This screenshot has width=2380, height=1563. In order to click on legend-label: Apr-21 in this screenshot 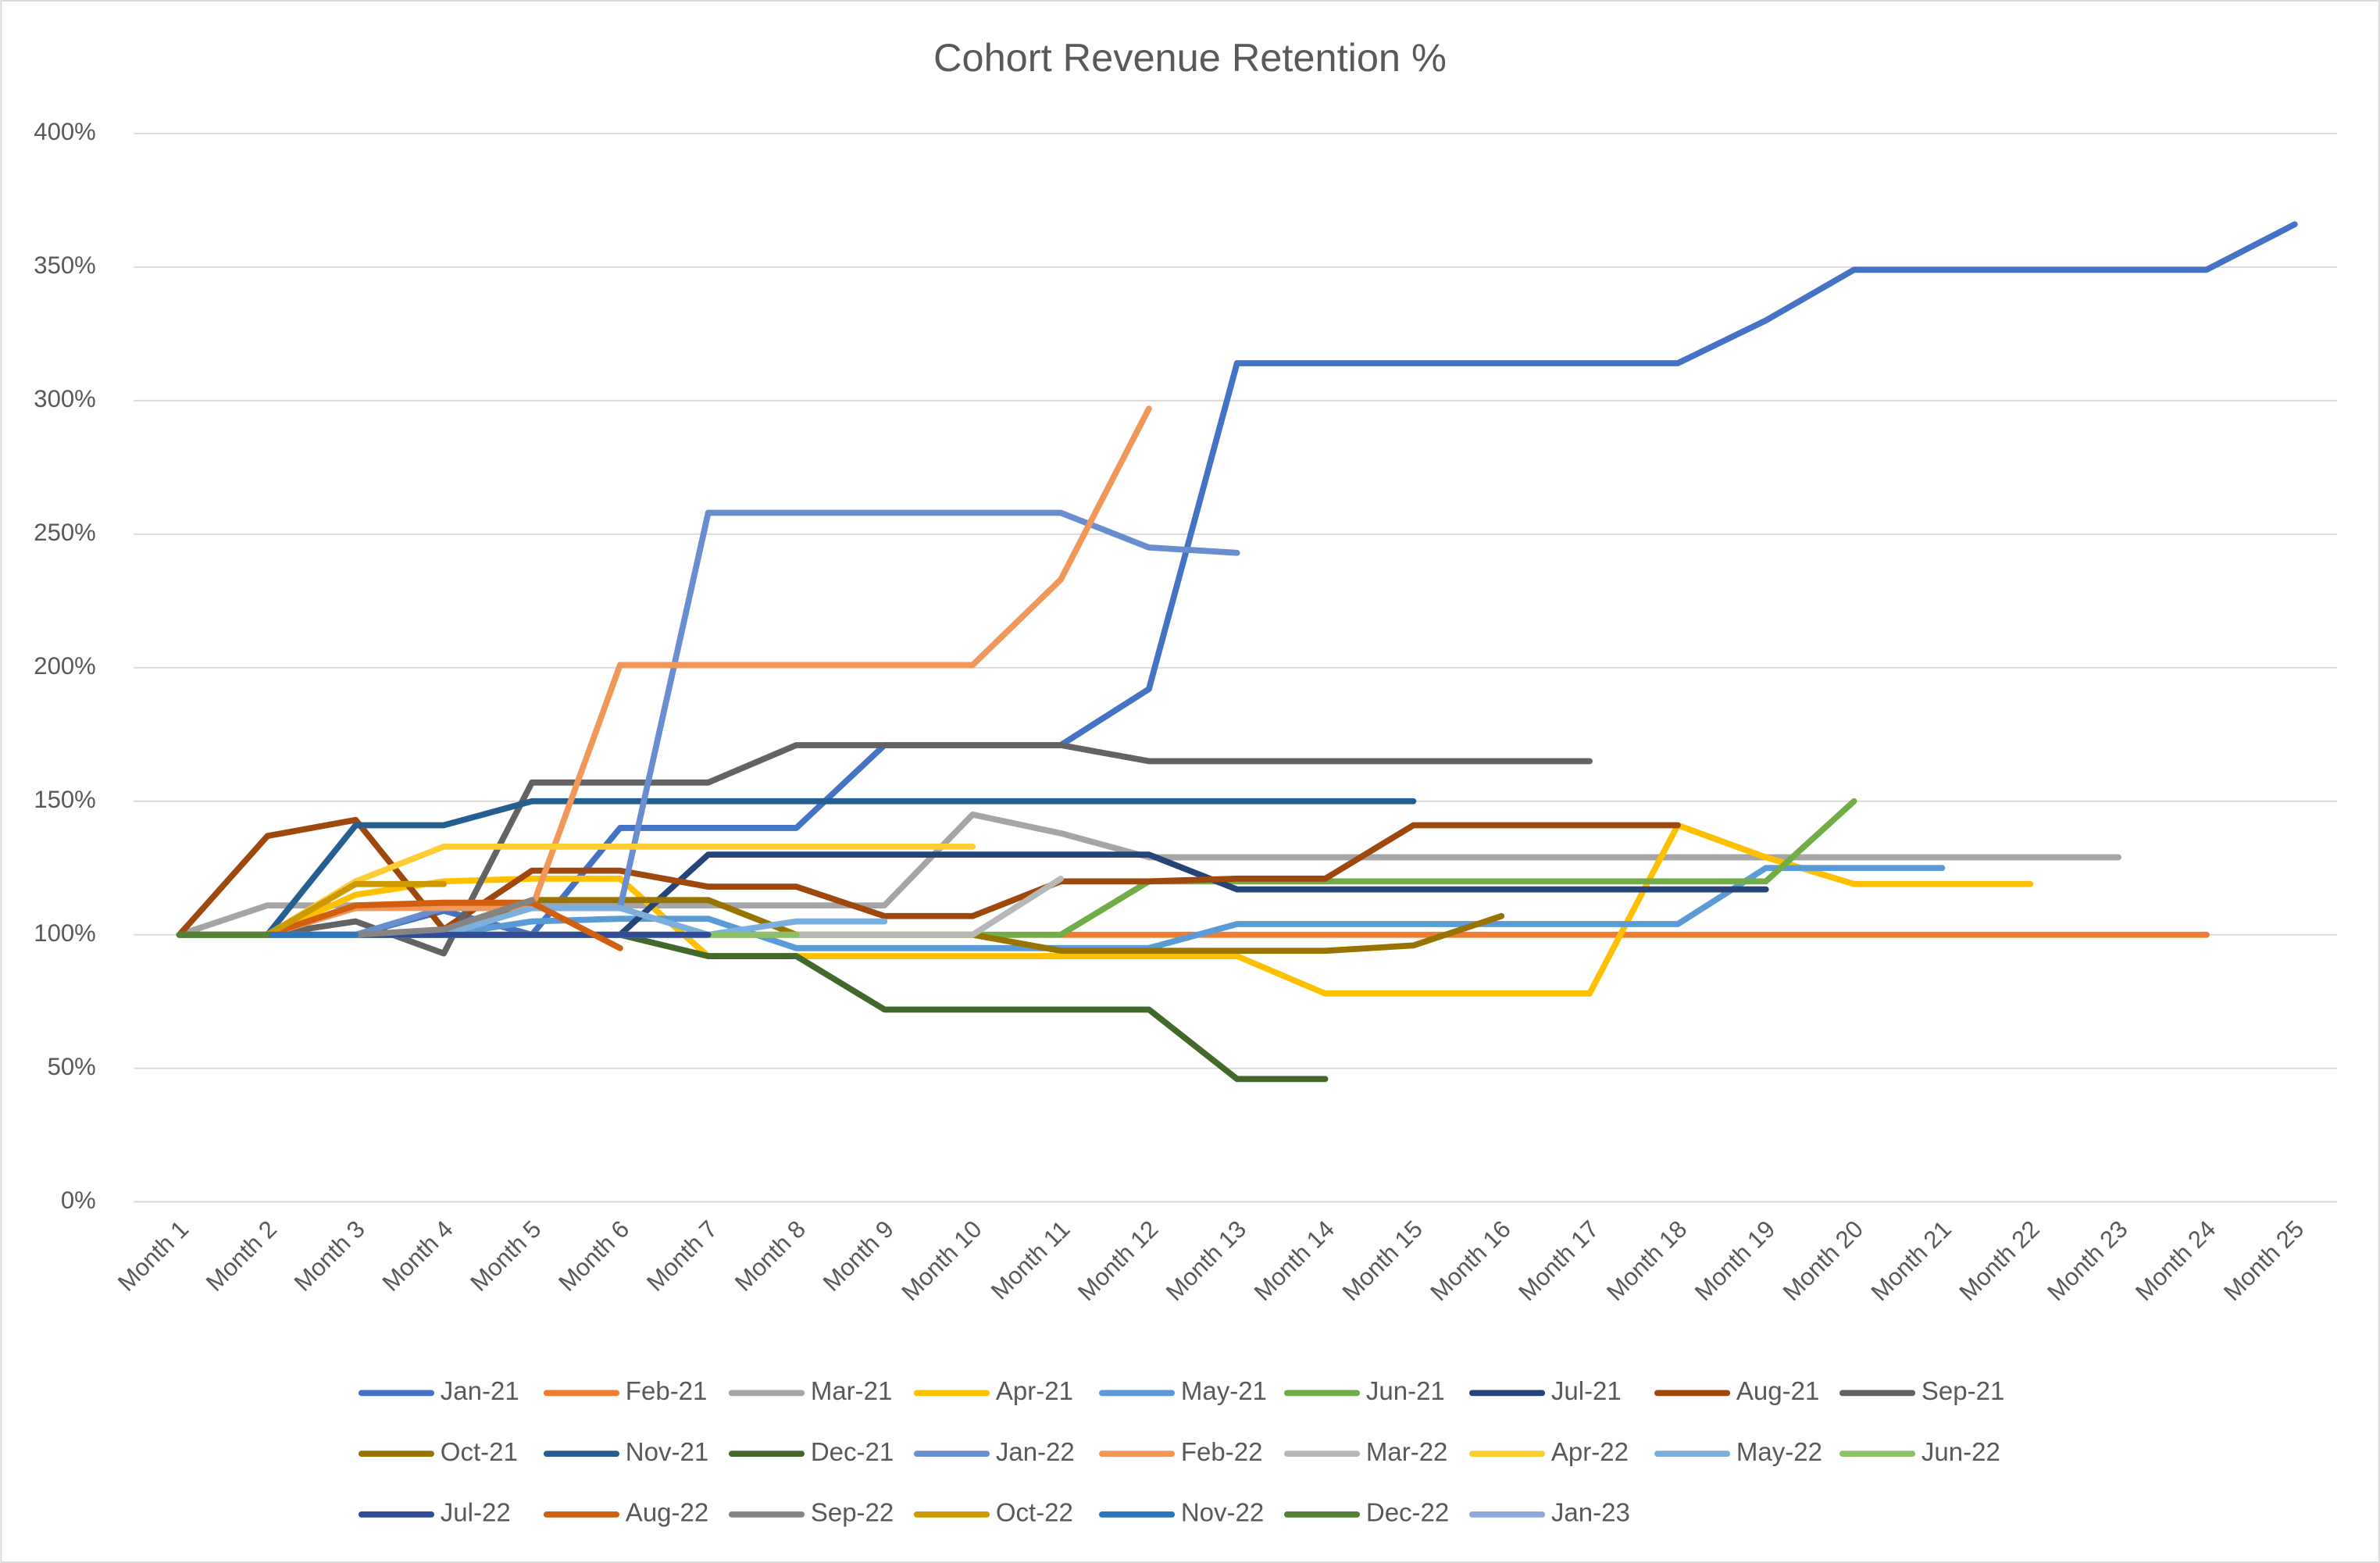, I will do `click(1034, 1391)`.